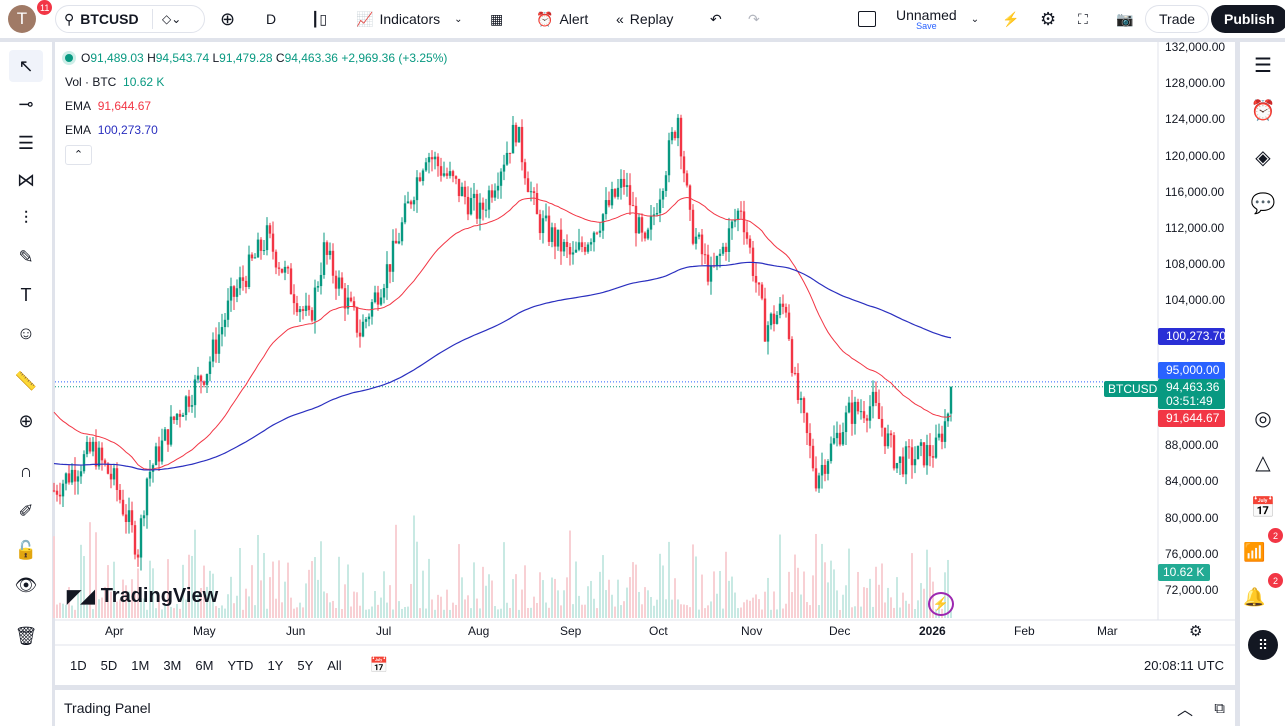  I want to click on chart-type-button: ┃▯, so click(319, 19).